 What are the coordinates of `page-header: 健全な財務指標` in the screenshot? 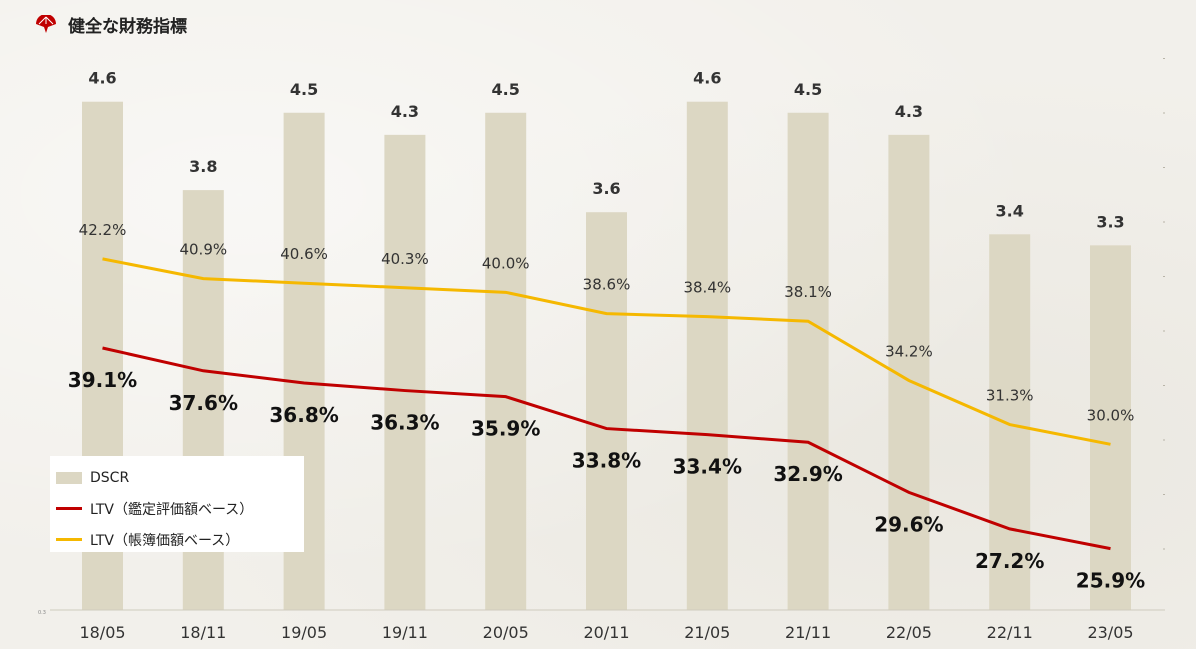 It's located at (110, 24).